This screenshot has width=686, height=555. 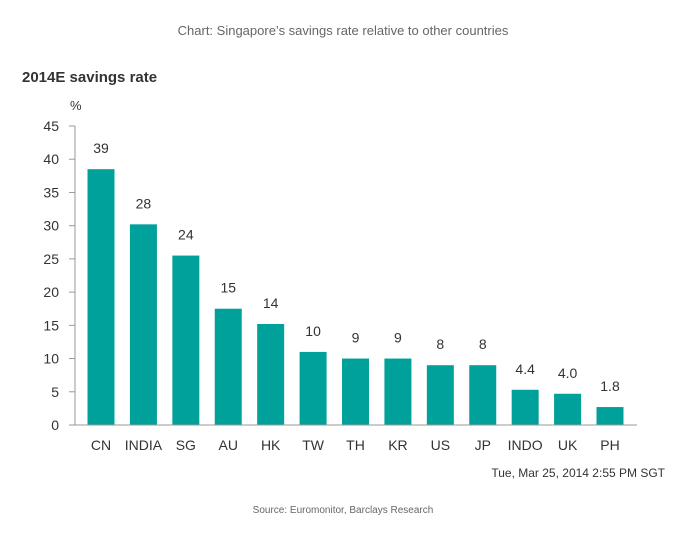 What do you see at coordinates (398, 338) in the screenshot?
I see `data-label-kr: 9` at bounding box center [398, 338].